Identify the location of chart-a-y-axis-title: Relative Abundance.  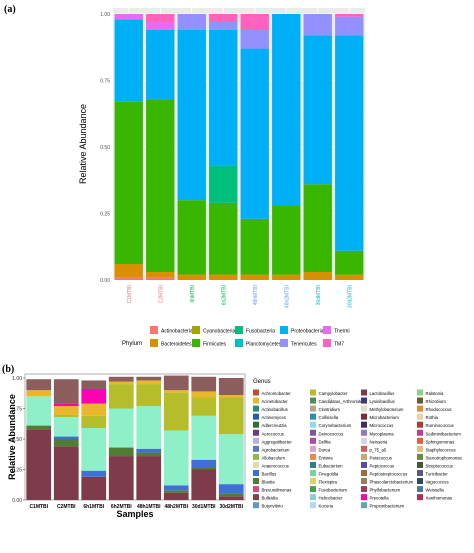
(83, 144).